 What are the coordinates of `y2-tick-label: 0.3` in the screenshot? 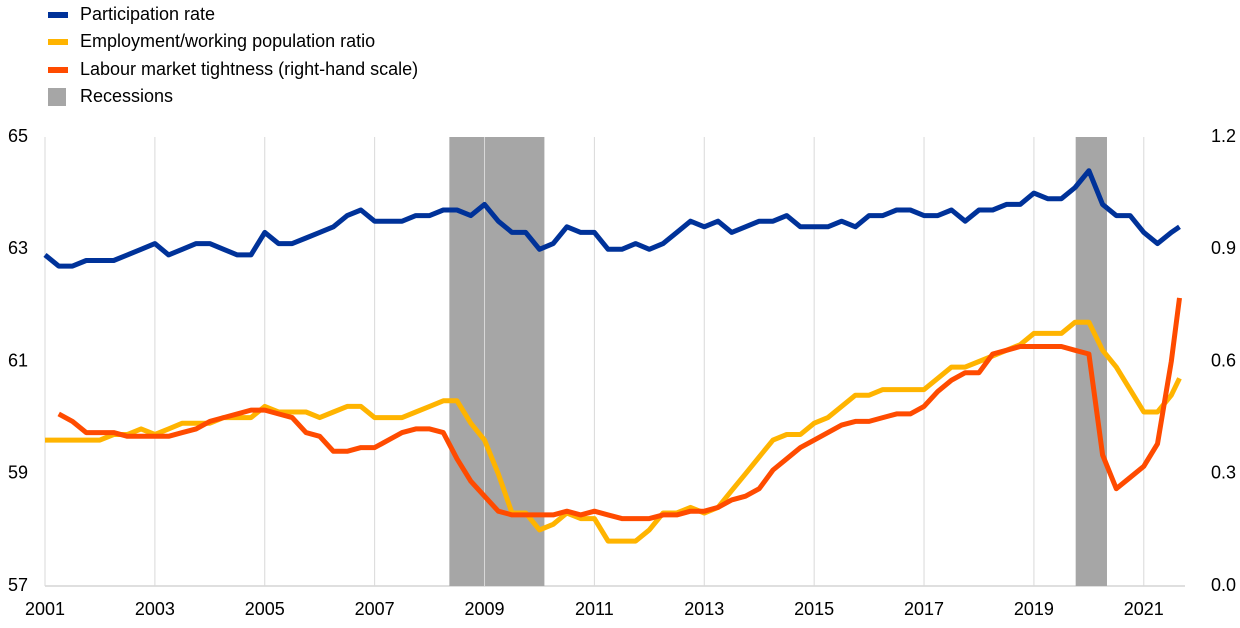 It's located at (1223, 473).